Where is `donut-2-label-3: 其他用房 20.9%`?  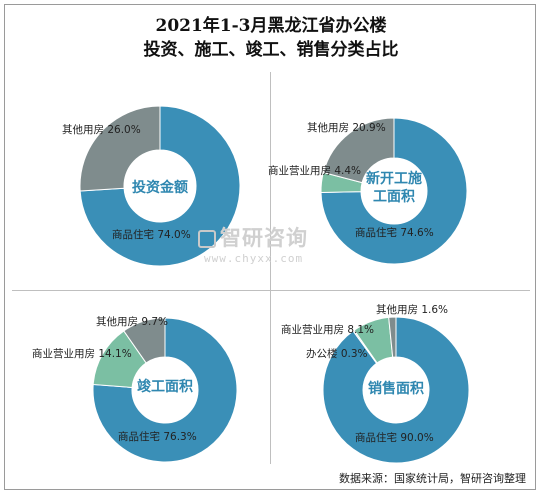 donut-2-label-3: 其他用房 20.9% is located at coordinates (346, 127).